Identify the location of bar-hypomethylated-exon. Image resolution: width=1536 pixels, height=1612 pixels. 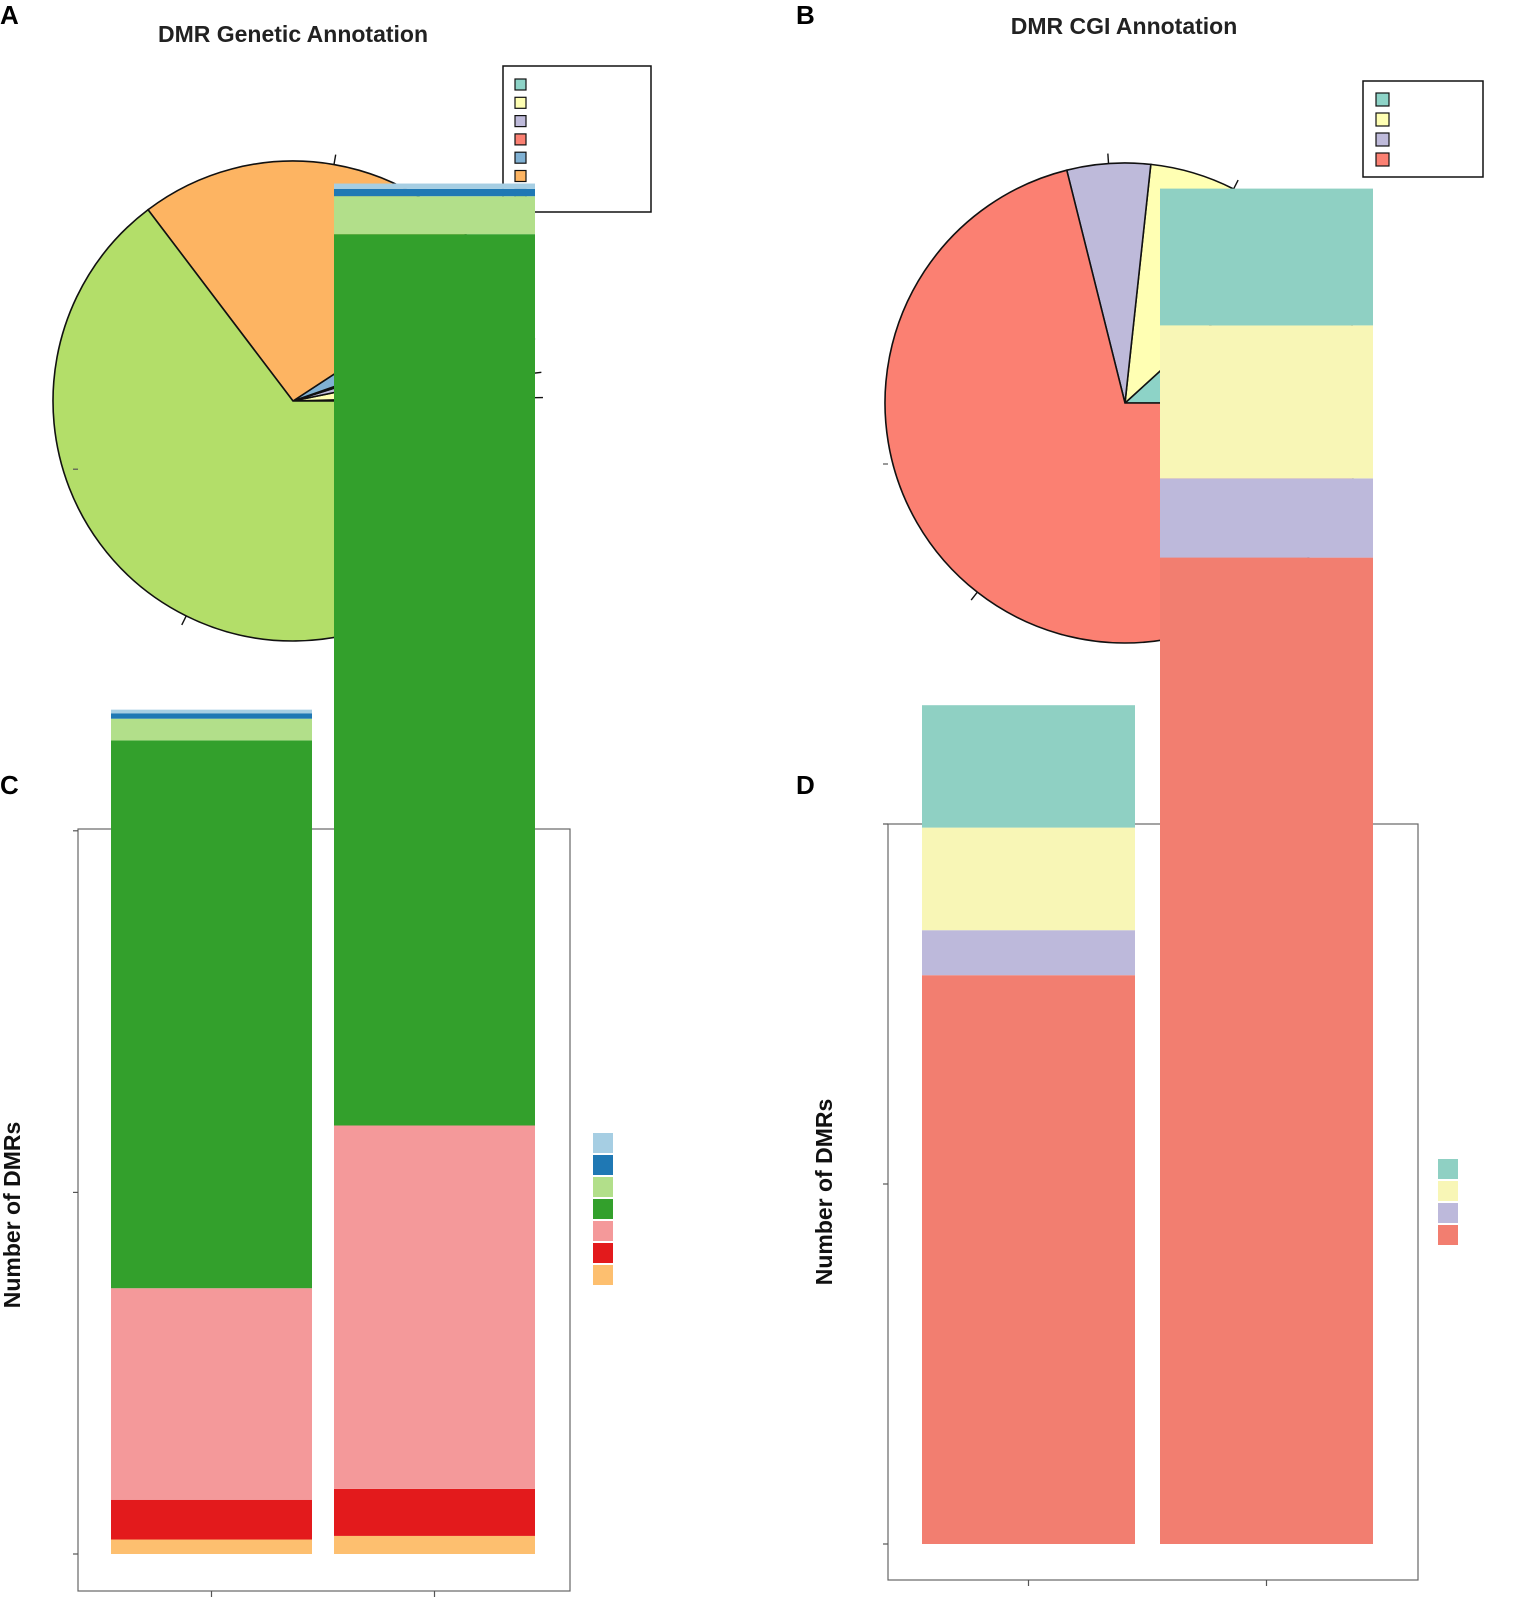
(434, 215).